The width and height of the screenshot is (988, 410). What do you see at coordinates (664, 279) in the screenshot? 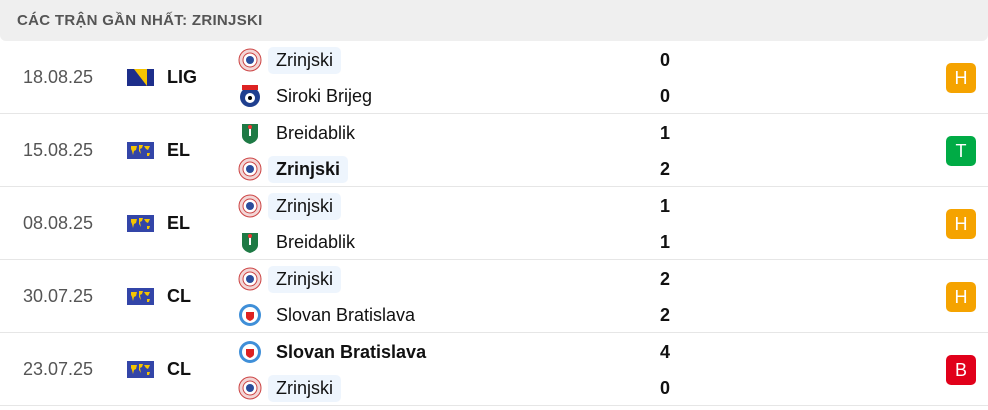
I see `home-score: 2` at bounding box center [664, 279].